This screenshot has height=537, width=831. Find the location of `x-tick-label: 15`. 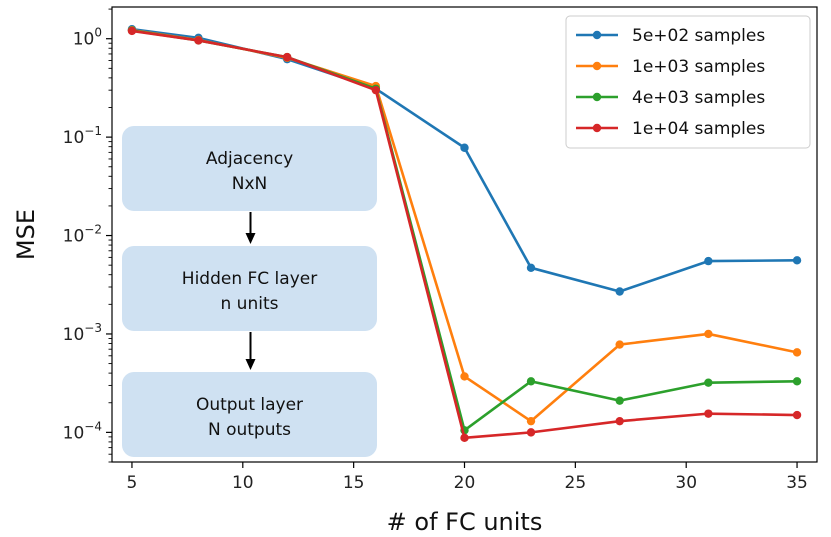

x-tick-label: 15 is located at coordinates (354, 483).